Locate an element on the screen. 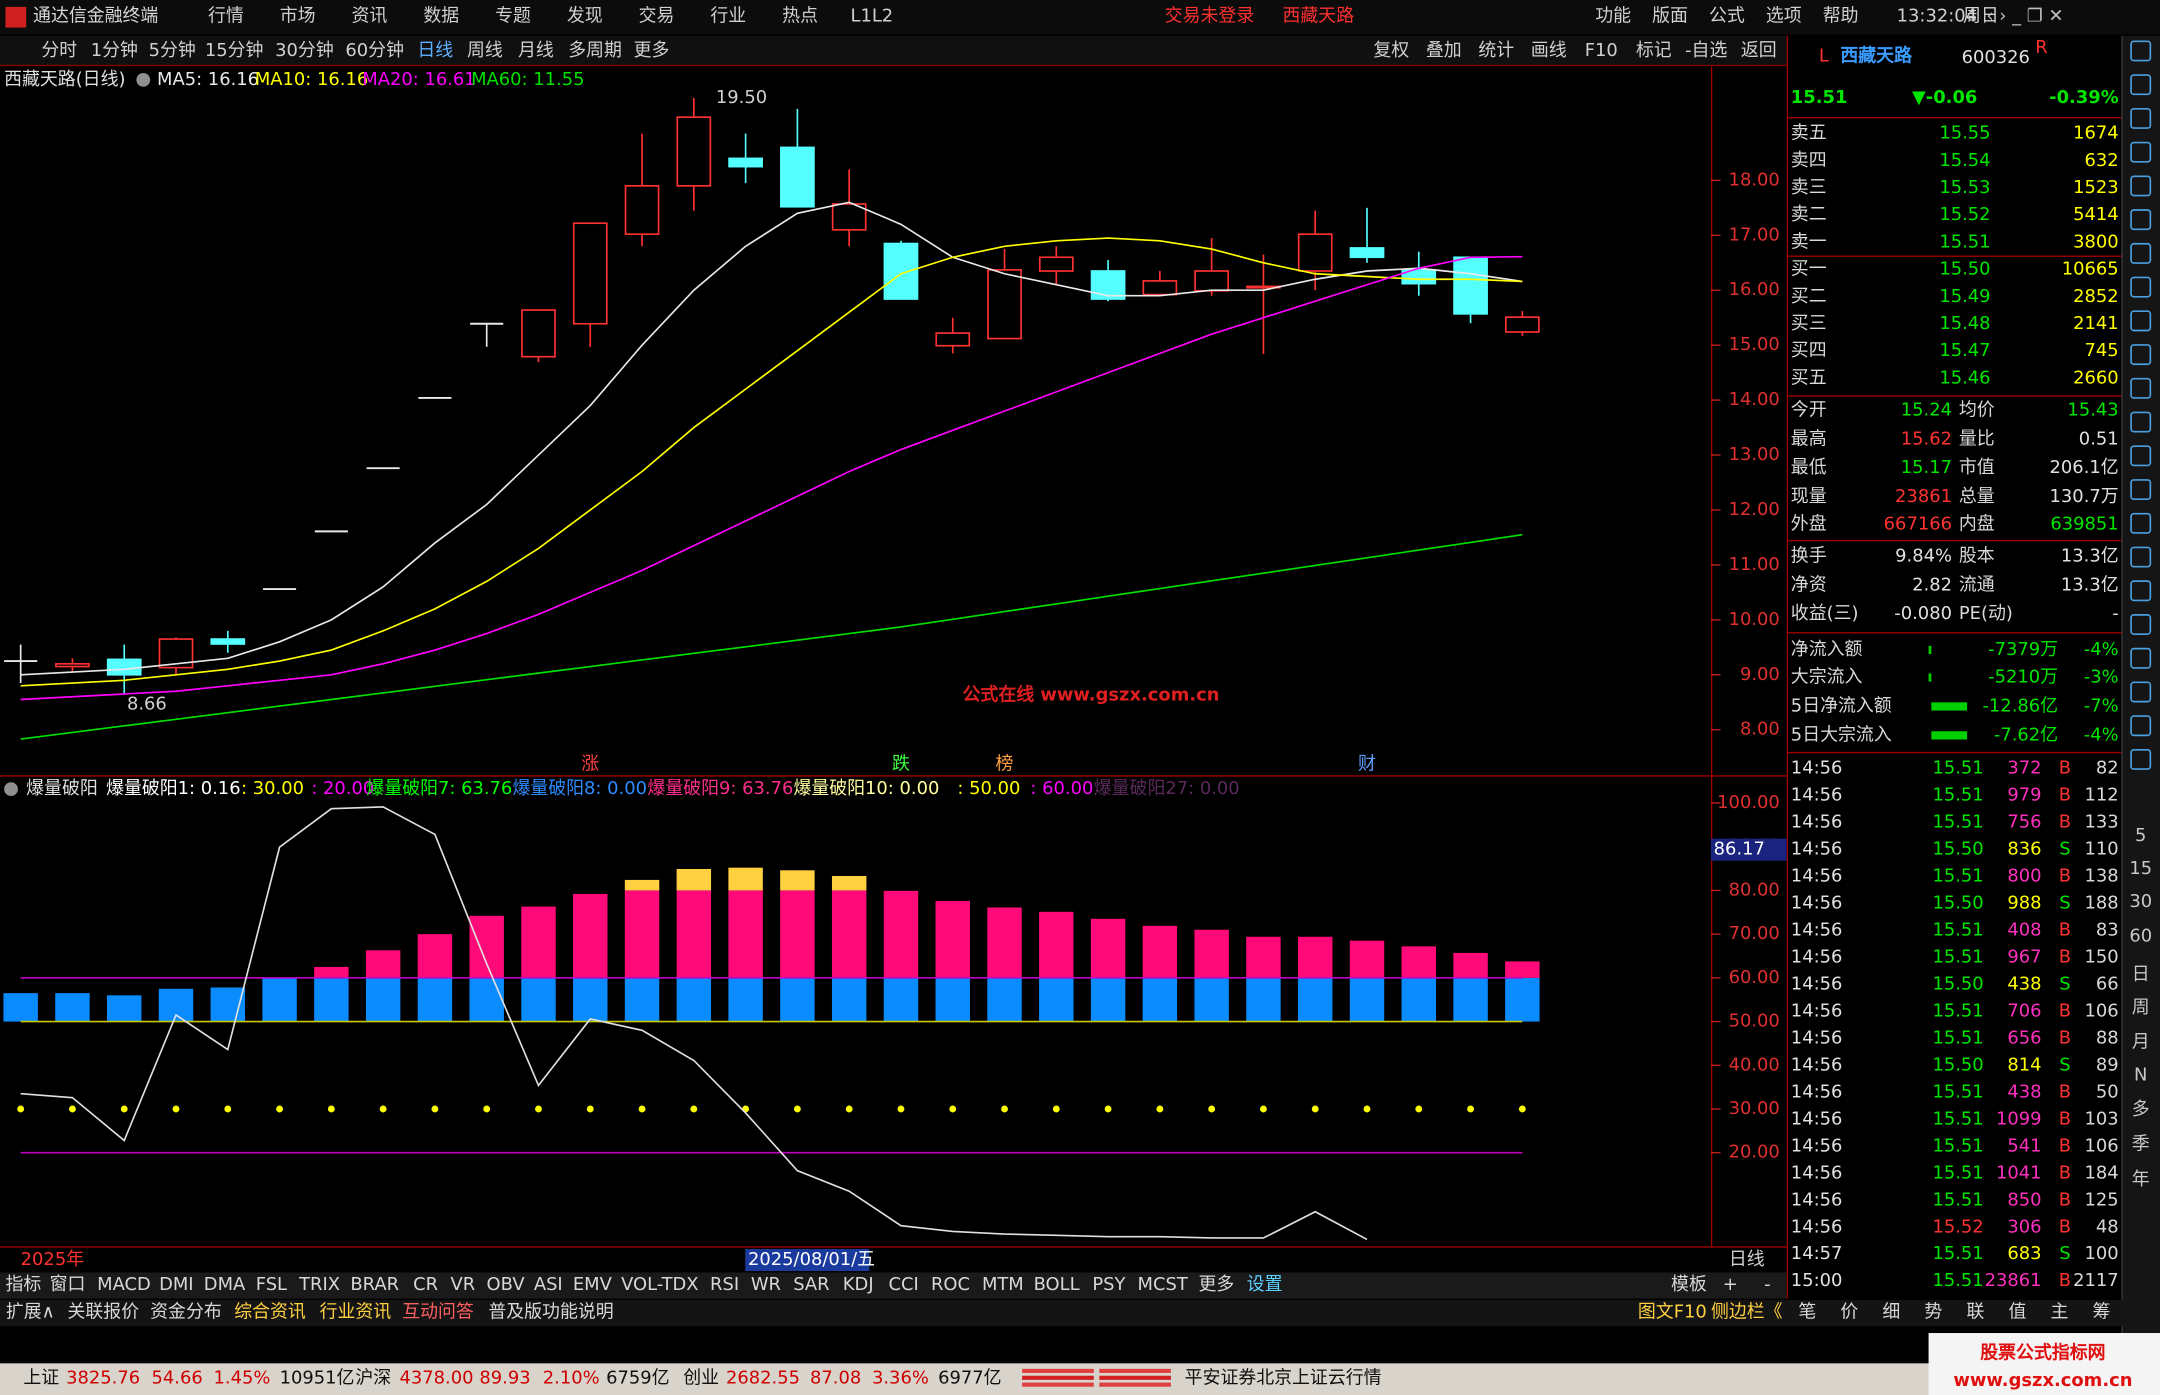 The height and width of the screenshot is (1395, 2160). menu-item: 行情 is located at coordinates (226, 16).